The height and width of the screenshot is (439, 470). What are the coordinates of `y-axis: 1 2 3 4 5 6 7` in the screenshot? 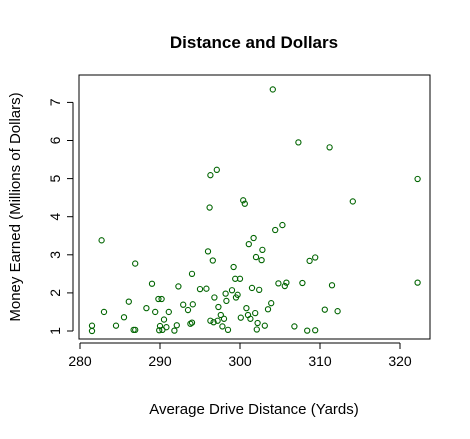 It's located at (60, 216).